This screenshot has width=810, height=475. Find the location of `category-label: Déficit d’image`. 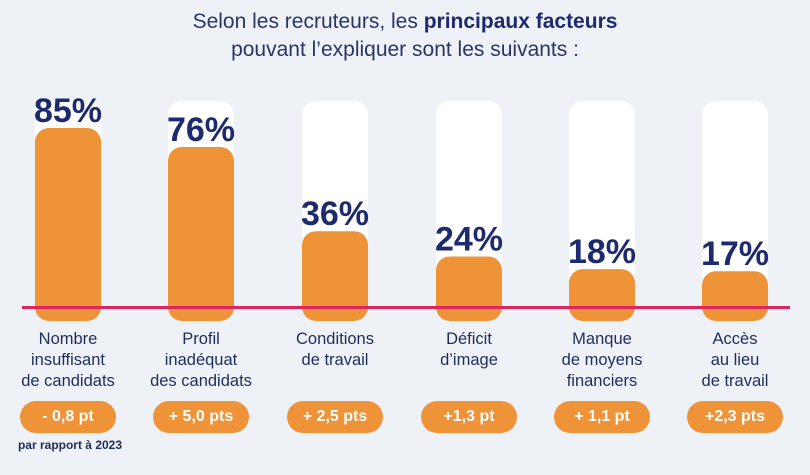

category-label: Déficit d’image is located at coordinates (469, 349).